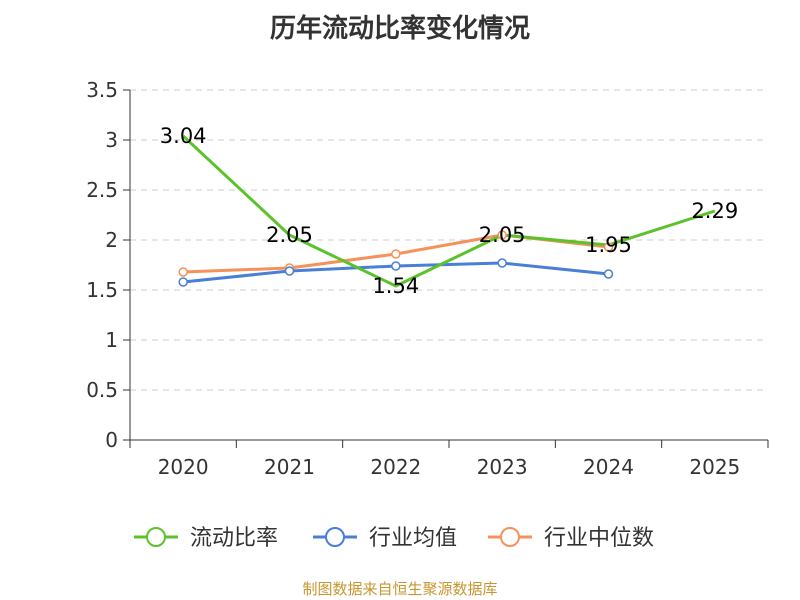 The width and height of the screenshot is (800, 600). I want to click on legend-label: 行业均值, so click(413, 538).